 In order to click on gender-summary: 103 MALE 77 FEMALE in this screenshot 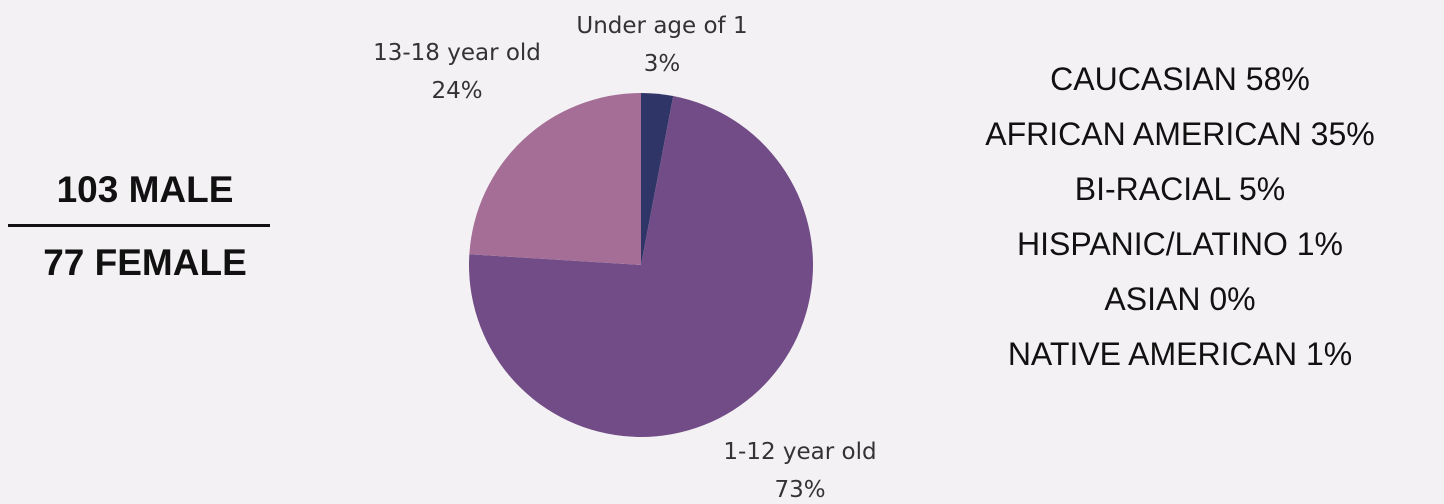, I will do `click(145, 226)`.